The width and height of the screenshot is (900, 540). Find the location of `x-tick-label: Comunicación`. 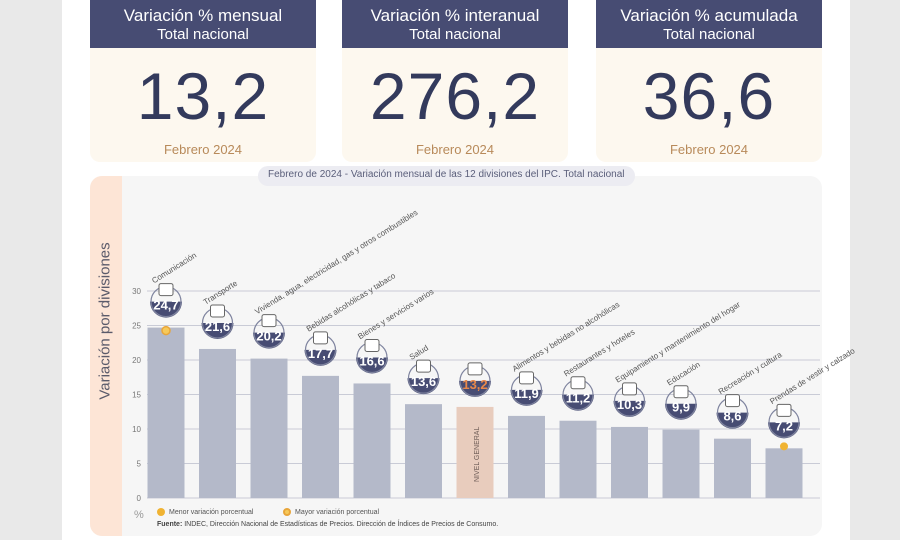

x-tick-label: Comunicación is located at coordinates (174, 268).